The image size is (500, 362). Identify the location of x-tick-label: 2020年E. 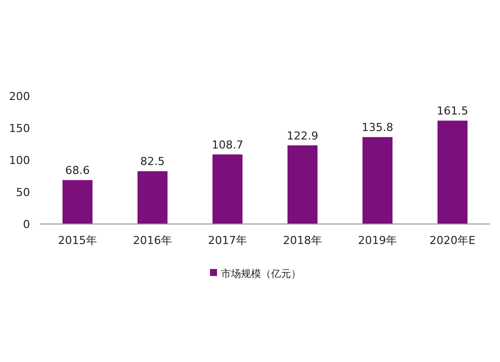
(453, 240).